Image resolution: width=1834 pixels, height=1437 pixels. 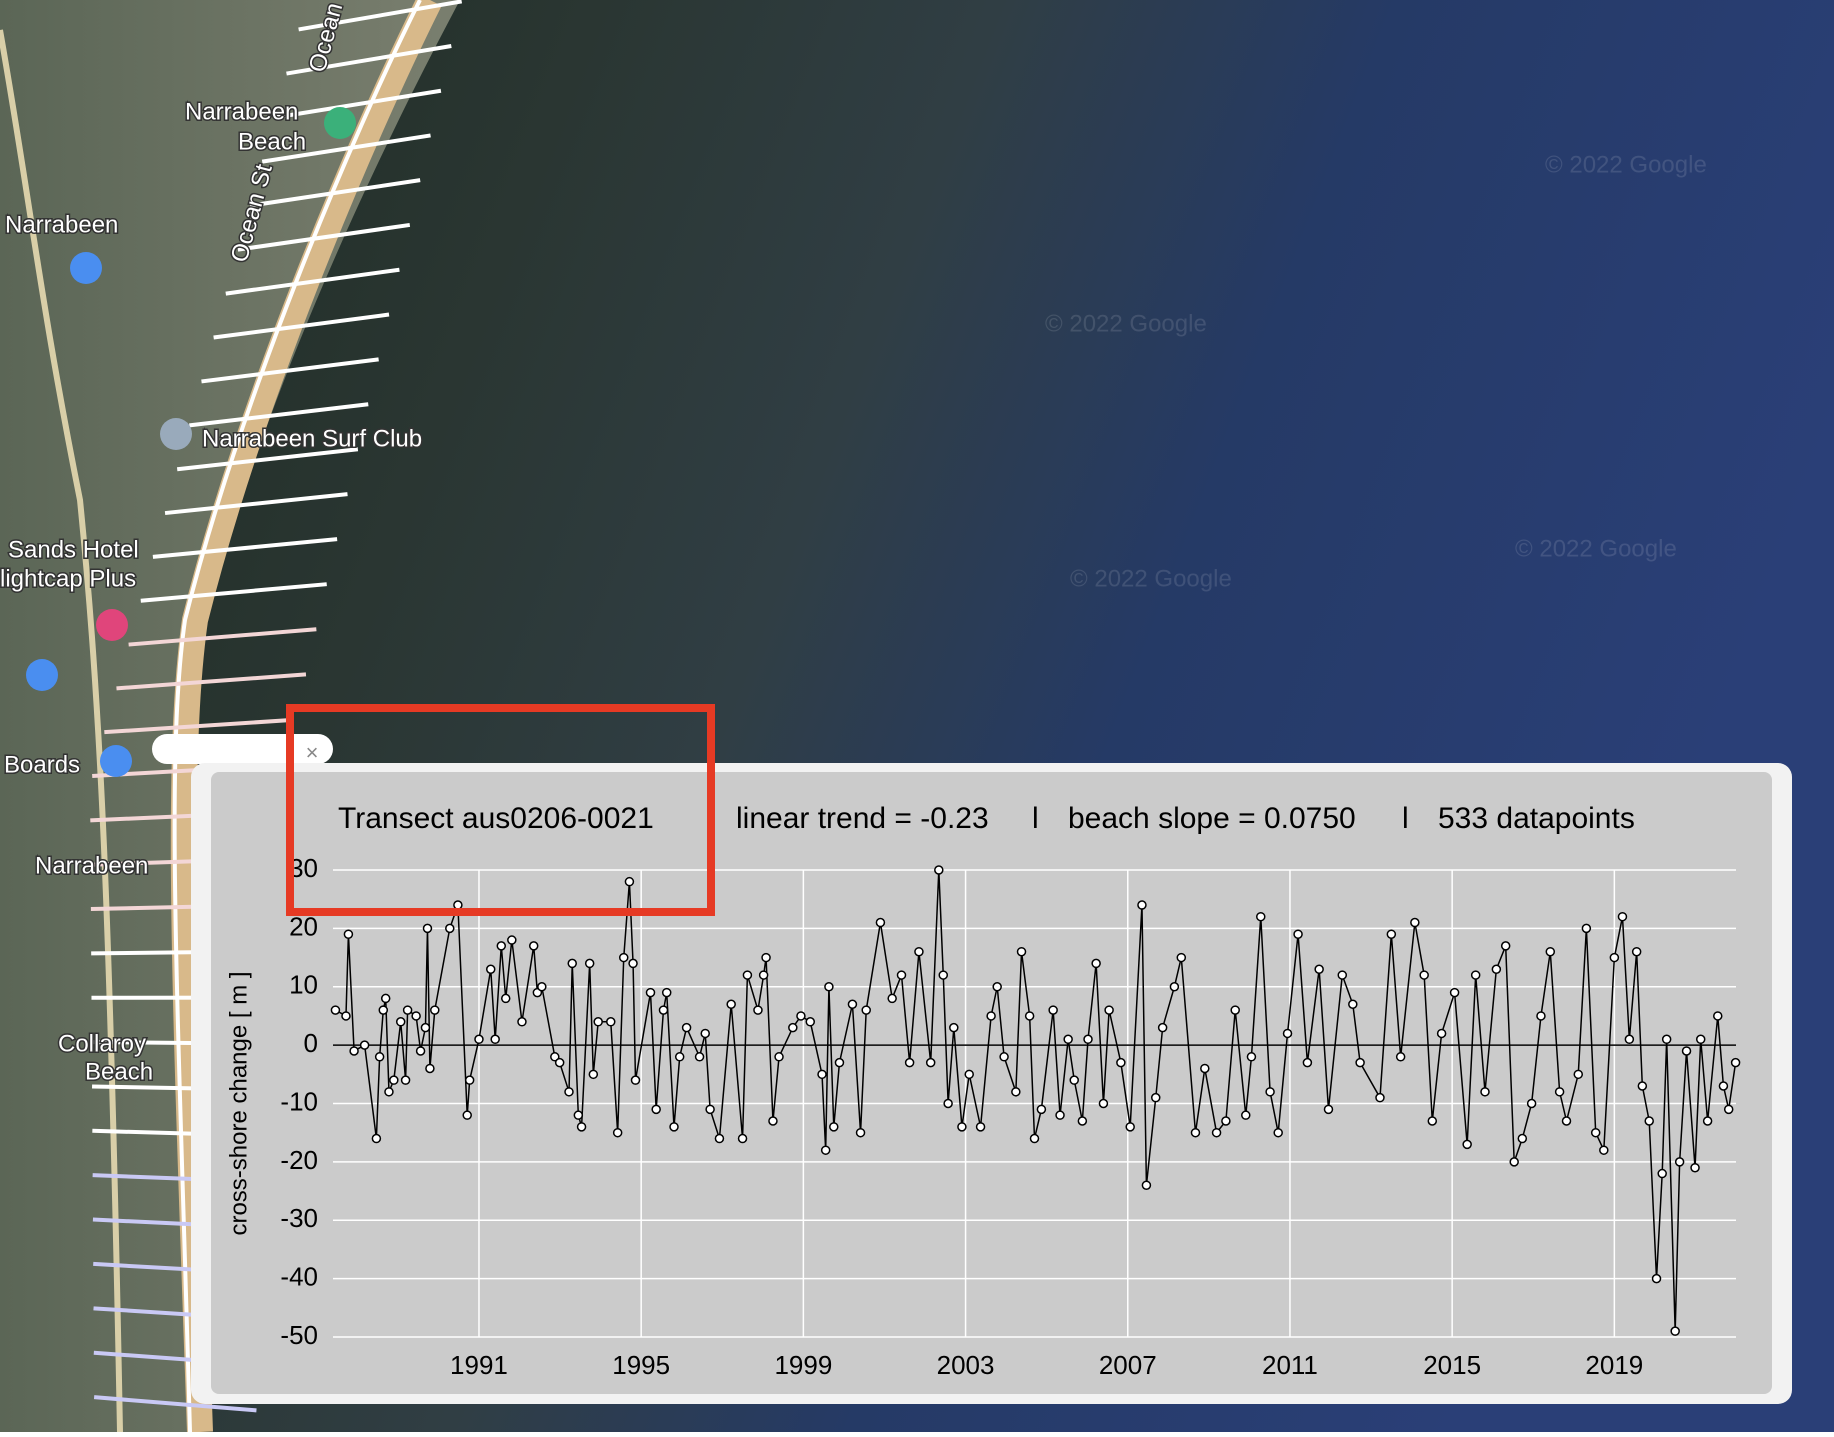 What do you see at coordinates (238, 1103) in the screenshot?
I see `y-axis-label: cross-shore change [ m ]` at bounding box center [238, 1103].